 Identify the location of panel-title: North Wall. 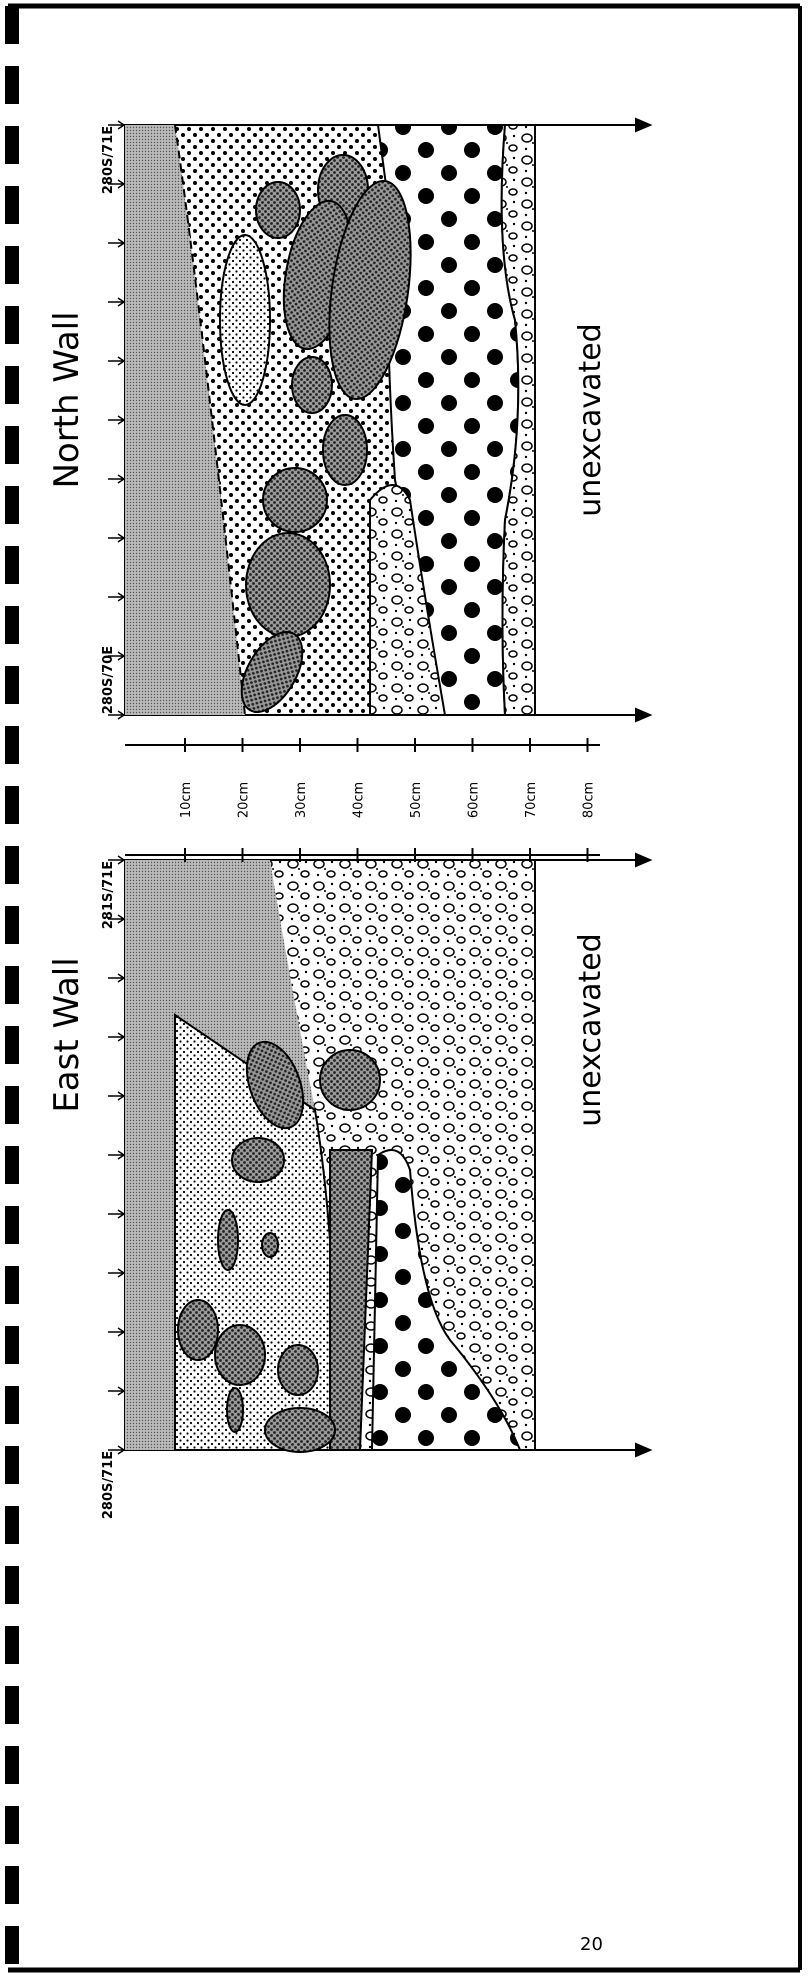
(67, 399).